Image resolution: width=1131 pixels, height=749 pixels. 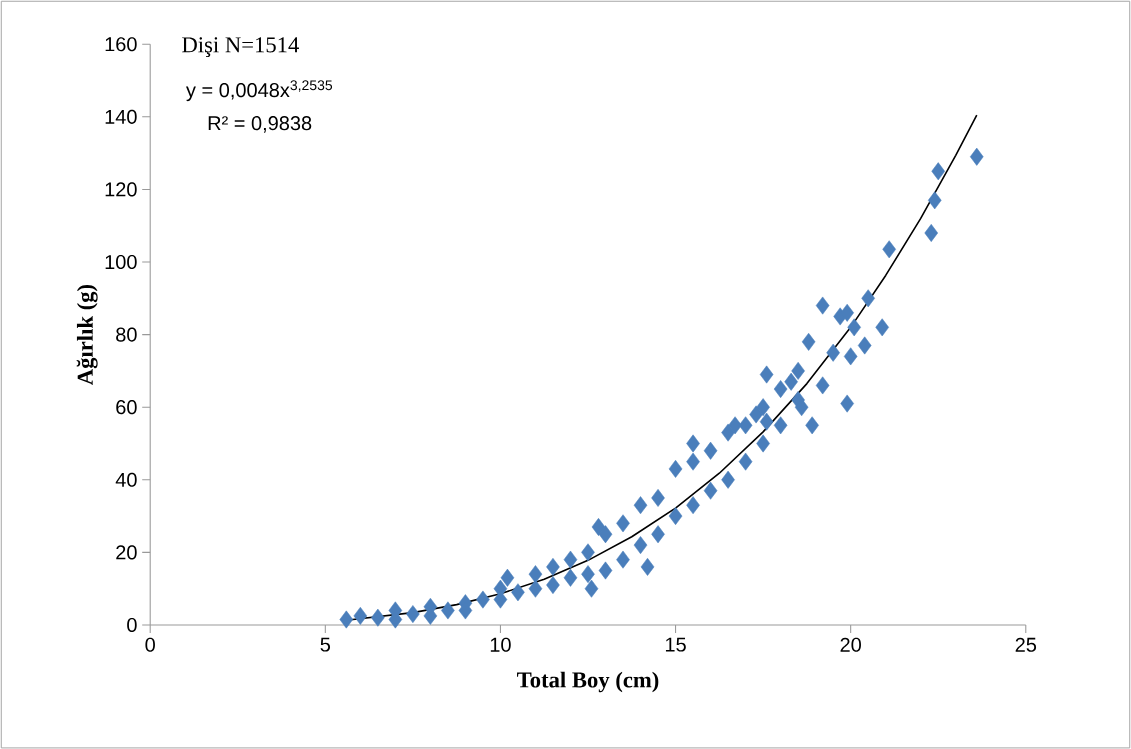 I want to click on x-tick-label: 10, so click(x=500, y=644).